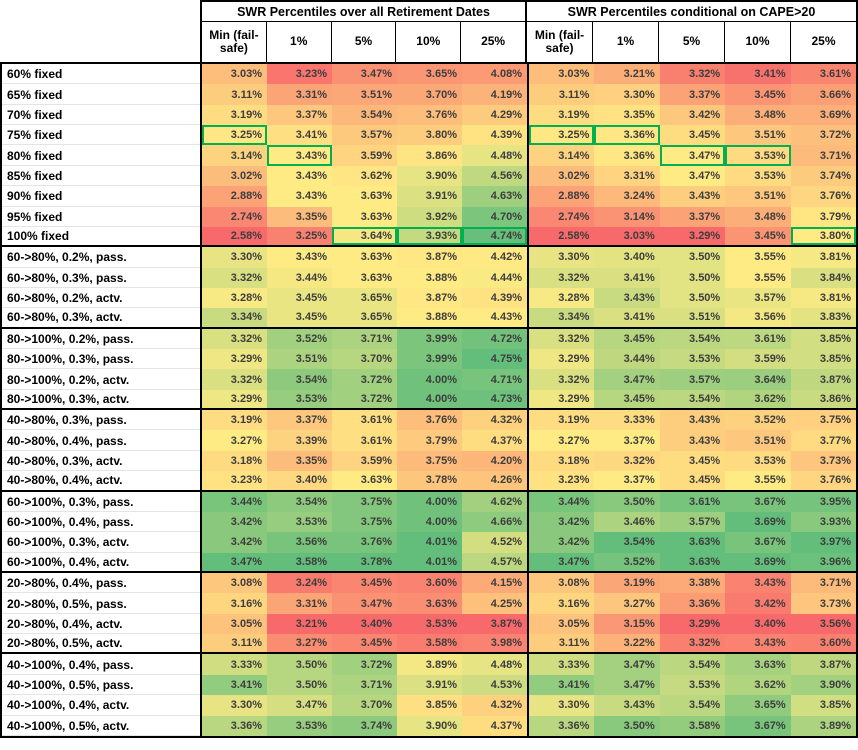 This screenshot has height=750, width=858. I want to click on swr-cell: 4.73%, so click(494, 399).